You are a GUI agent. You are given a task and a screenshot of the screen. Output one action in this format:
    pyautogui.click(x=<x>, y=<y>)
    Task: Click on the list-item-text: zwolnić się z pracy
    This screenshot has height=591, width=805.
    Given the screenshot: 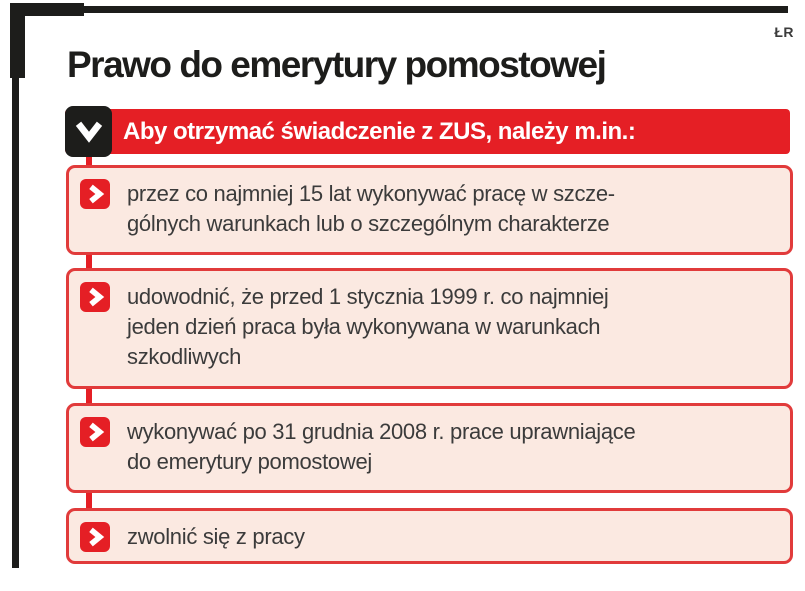 What is the action you would take?
    pyautogui.click(x=216, y=536)
    